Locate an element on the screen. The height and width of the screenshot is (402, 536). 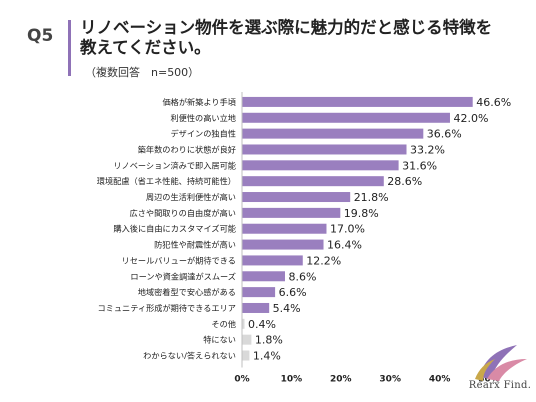
value-label: 42.0% is located at coordinates (470, 118).